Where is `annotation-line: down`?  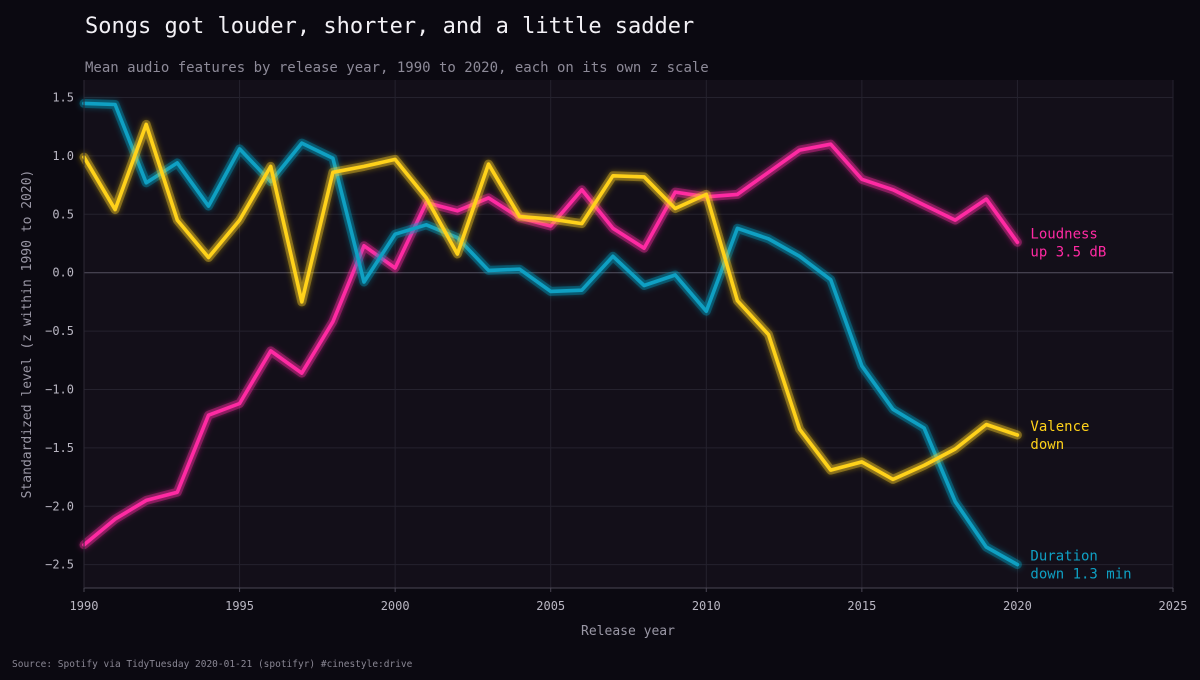
annotation-line: down is located at coordinates (1047, 445).